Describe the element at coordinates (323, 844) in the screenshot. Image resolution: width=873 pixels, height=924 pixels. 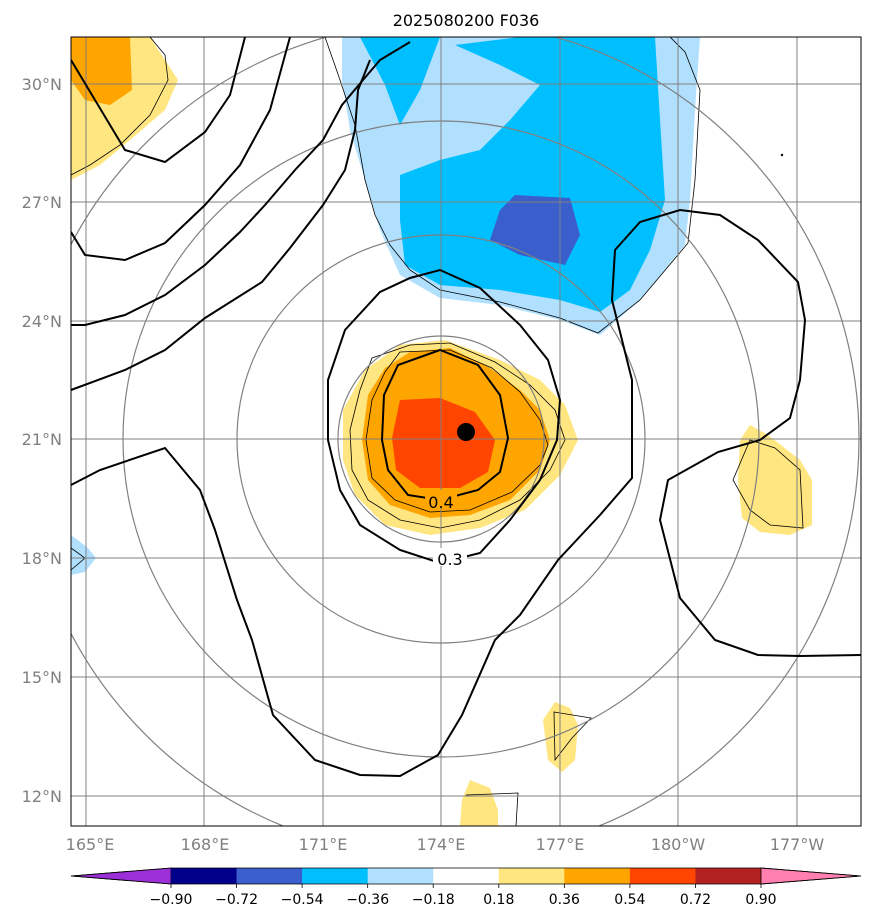
I see `lon-label: 171°E` at that location.